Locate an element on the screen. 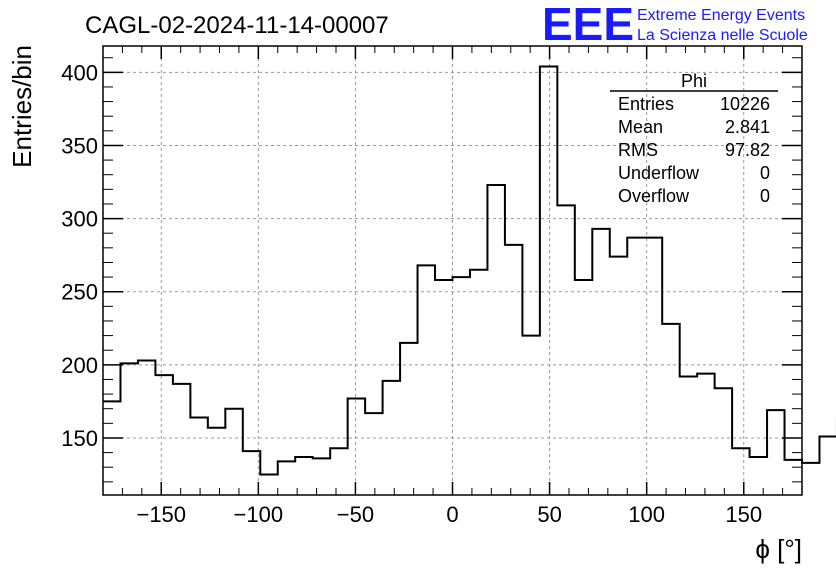 The width and height of the screenshot is (836, 572). y-tick-label: 150 is located at coordinates (79, 438).